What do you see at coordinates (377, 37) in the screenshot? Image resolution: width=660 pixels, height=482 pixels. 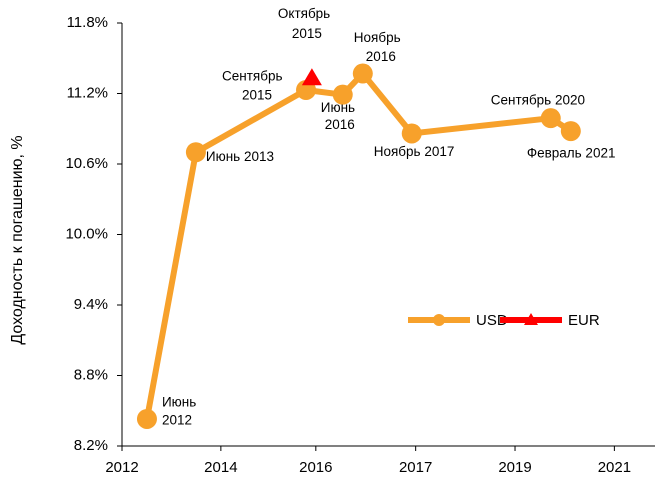 I see `point-label: Ноябрь` at bounding box center [377, 37].